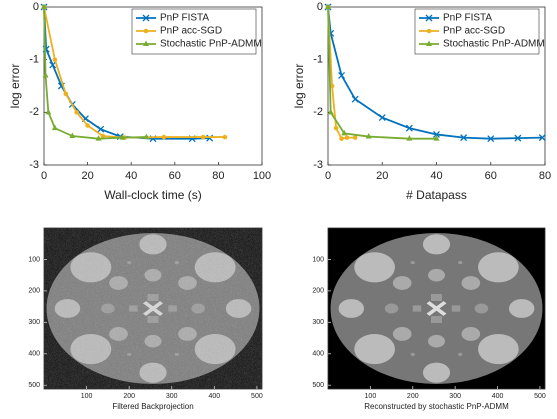 Image resolution: width=557 pixels, height=419 pixels. Describe the element at coordinates (87, 176) in the screenshot. I see `x-tick-label: 20` at that location.